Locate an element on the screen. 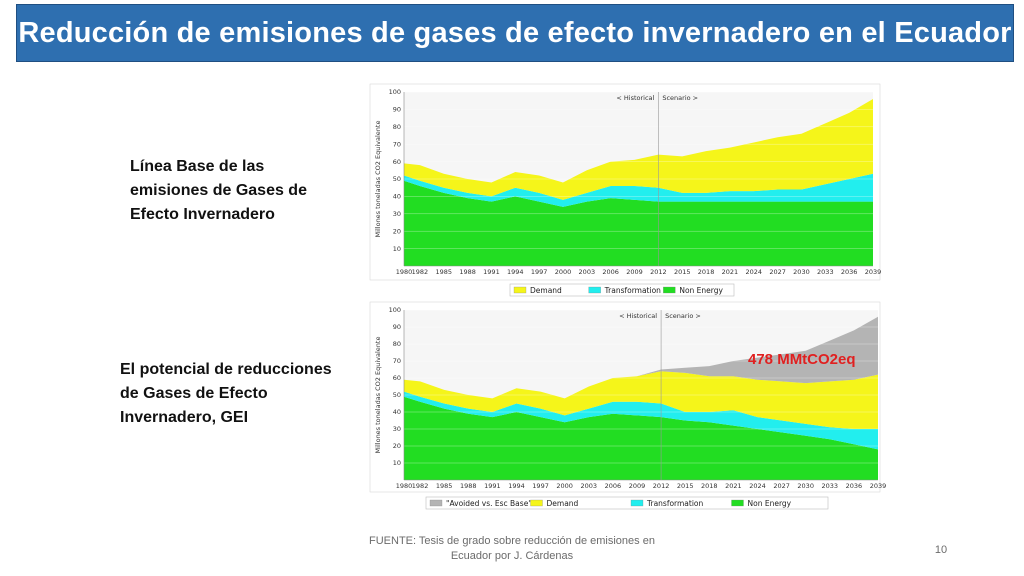 The width and height of the screenshot is (1024, 576). reduction-ytick-30: 30 is located at coordinates (397, 429).